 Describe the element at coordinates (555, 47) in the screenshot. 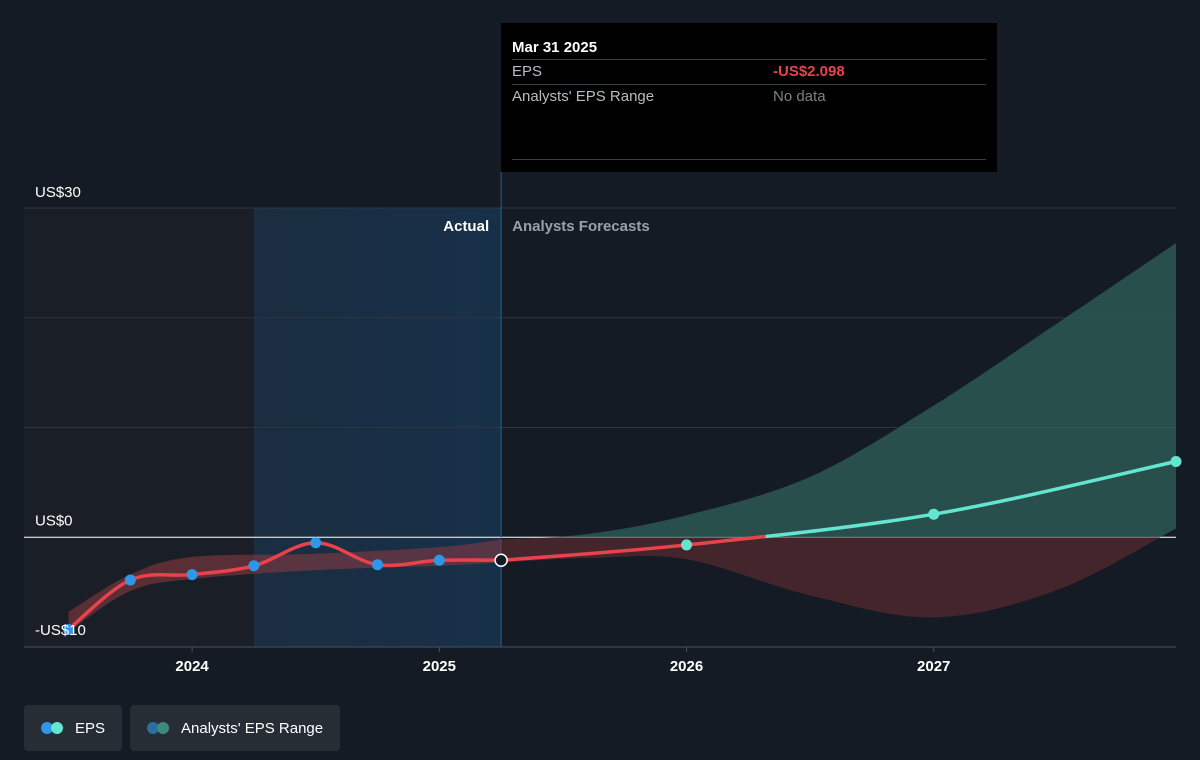

I see `tooltip-date: Mar 31 2025` at that location.